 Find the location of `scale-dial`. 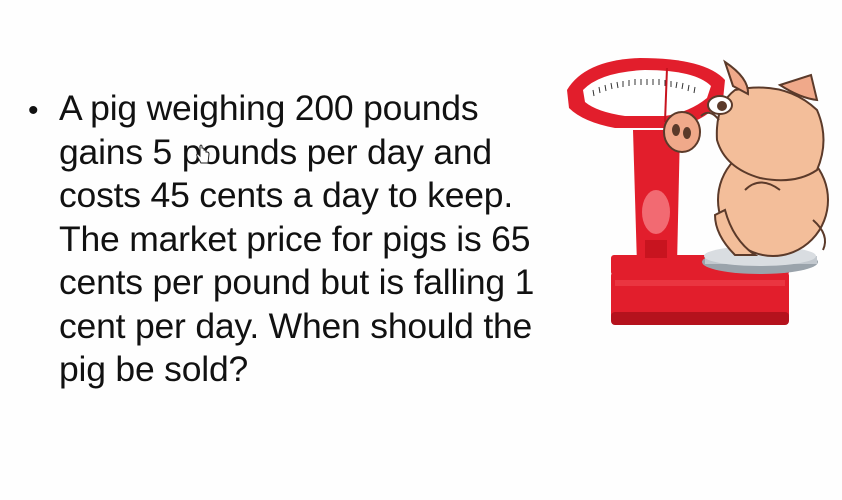

scale-dial is located at coordinates (646, 93).